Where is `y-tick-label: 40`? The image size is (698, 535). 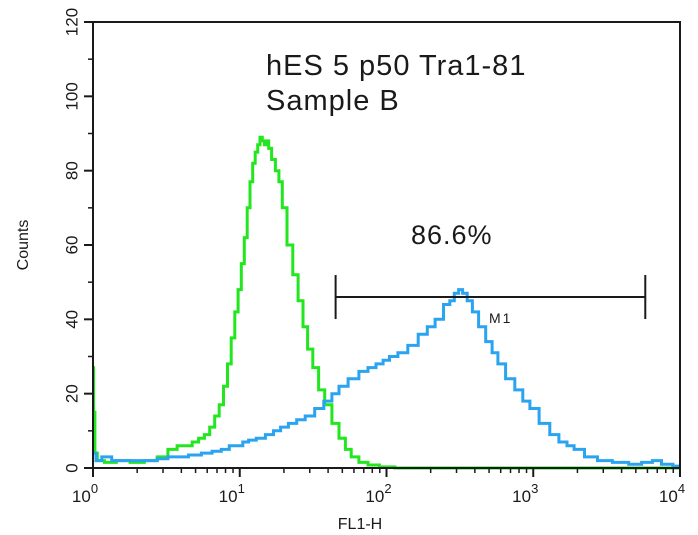
y-tick-label: 40 is located at coordinates (71, 319).